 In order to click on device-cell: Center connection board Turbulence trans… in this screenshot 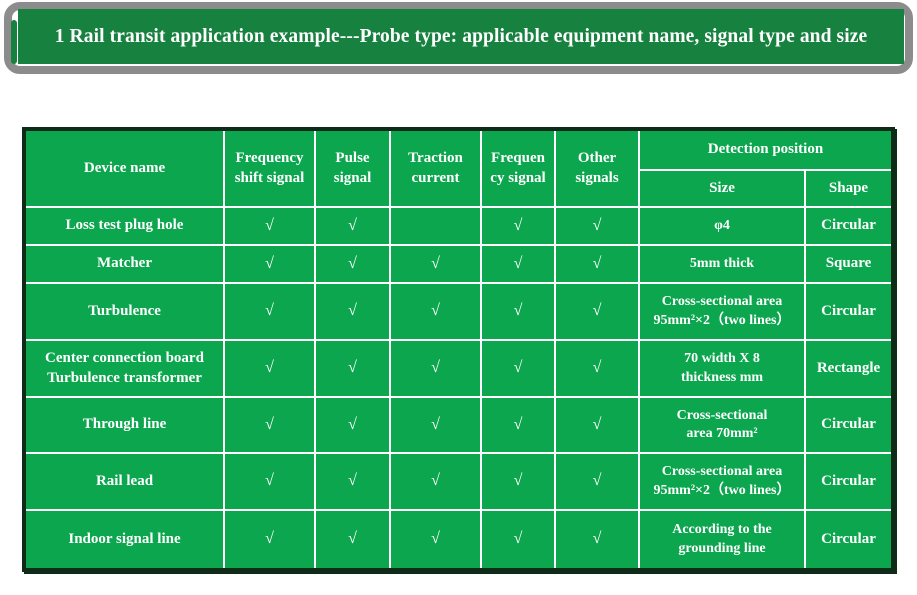, I will do `click(124, 368)`.